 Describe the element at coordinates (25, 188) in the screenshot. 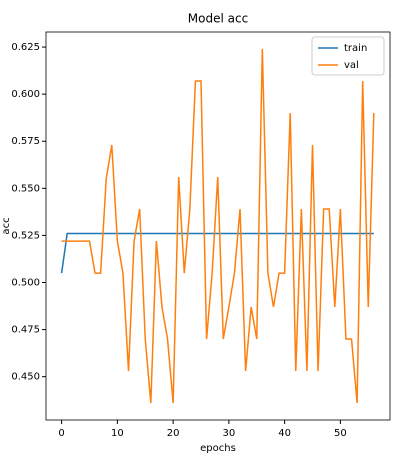

I see `y-tick-label: 0.550` at that location.